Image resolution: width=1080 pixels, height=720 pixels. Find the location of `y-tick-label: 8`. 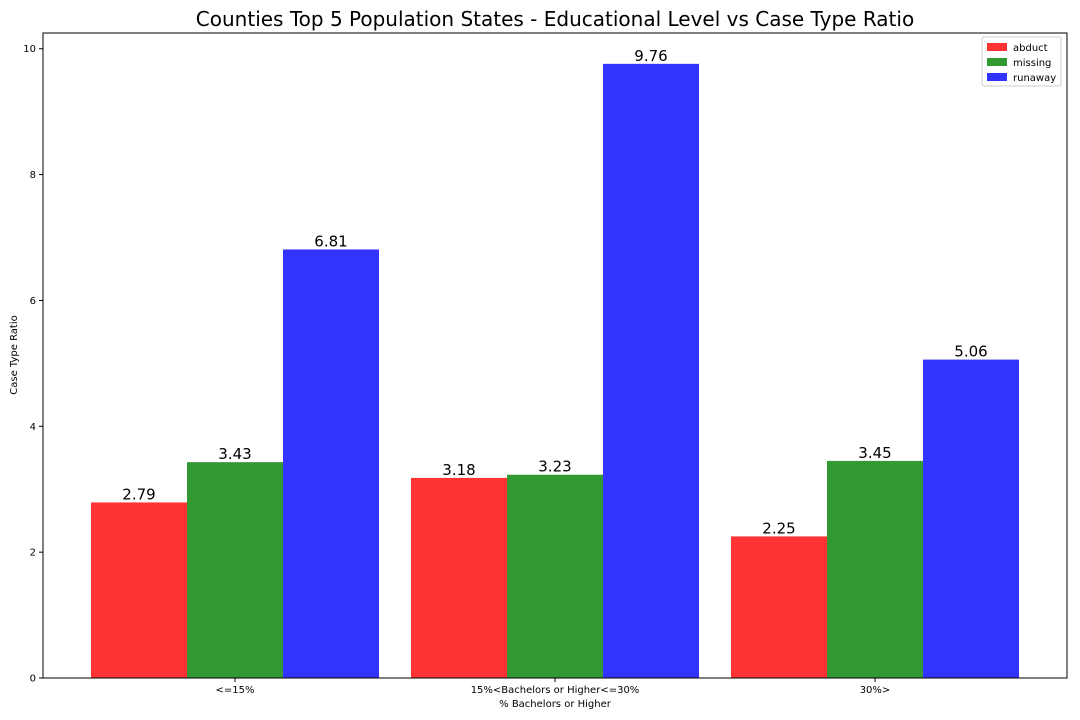

y-tick-label: 8 is located at coordinates (33, 175).